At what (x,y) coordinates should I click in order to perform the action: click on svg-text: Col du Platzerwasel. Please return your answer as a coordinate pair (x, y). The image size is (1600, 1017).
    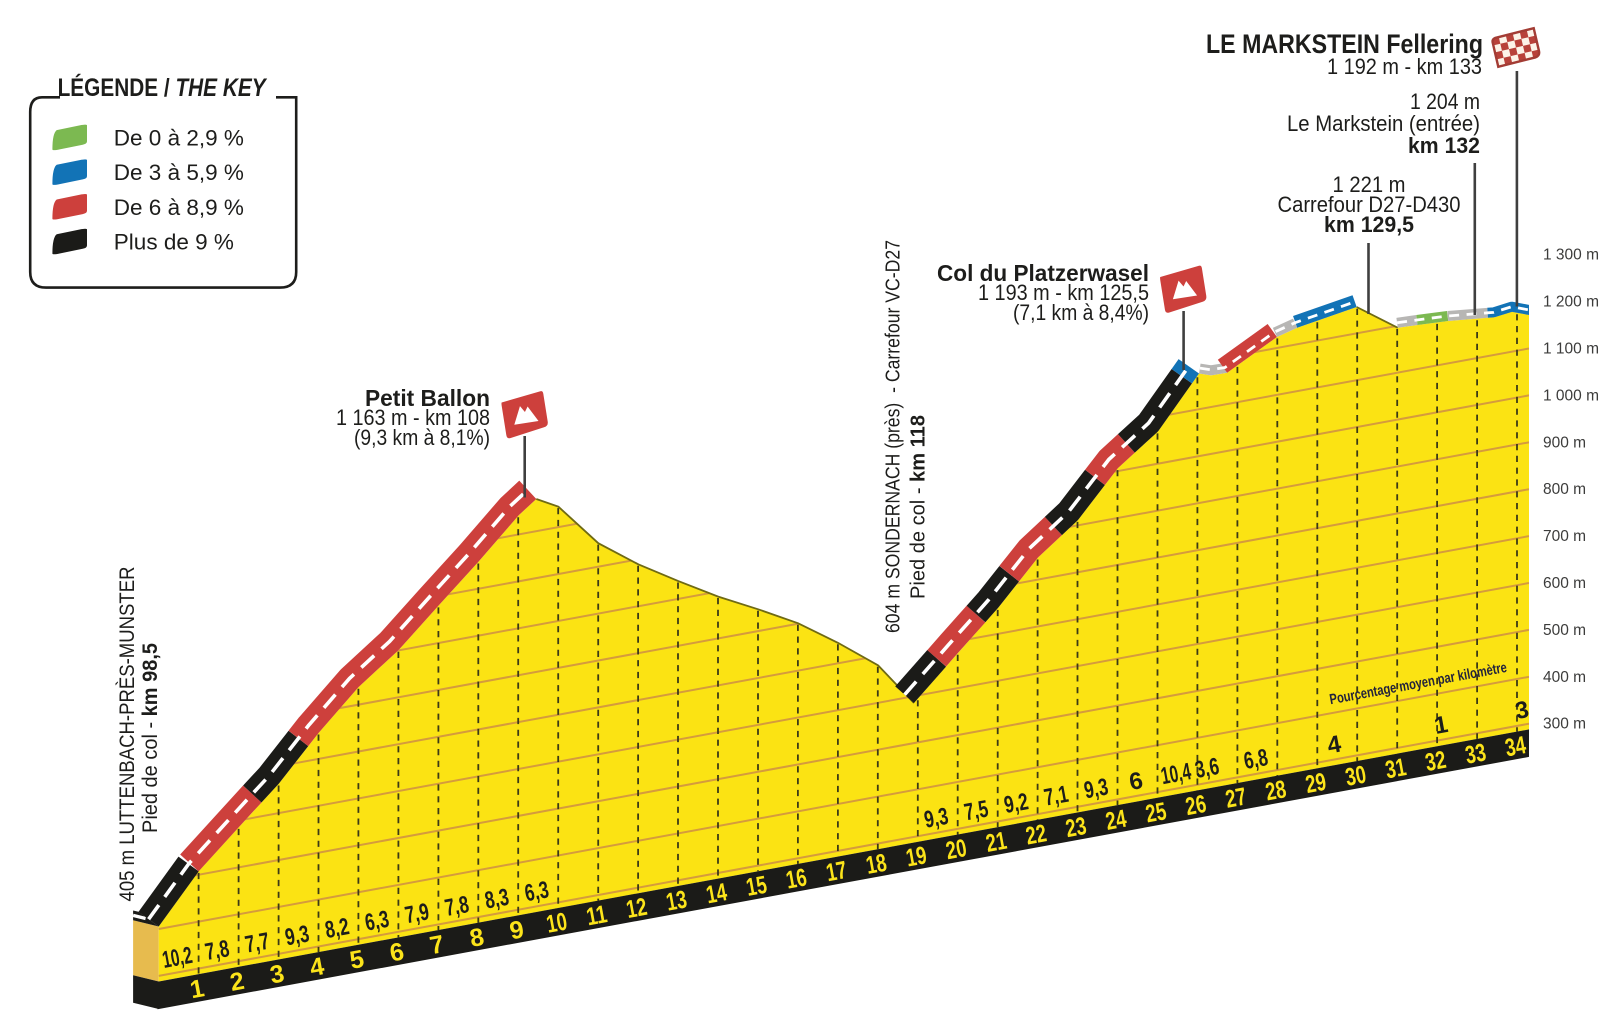
    Looking at the image, I should click on (1043, 273).